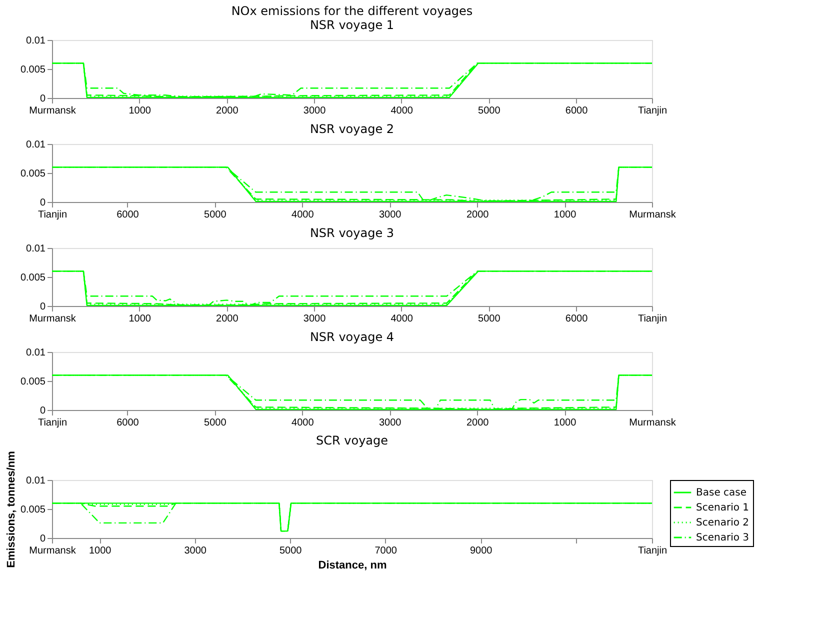 The width and height of the screenshot is (814, 629). What do you see at coordinates (11, 509) in the screenshot?
I see `y-axis-title: Emissions, tonnes/nm` at bounding box center [11, 509].